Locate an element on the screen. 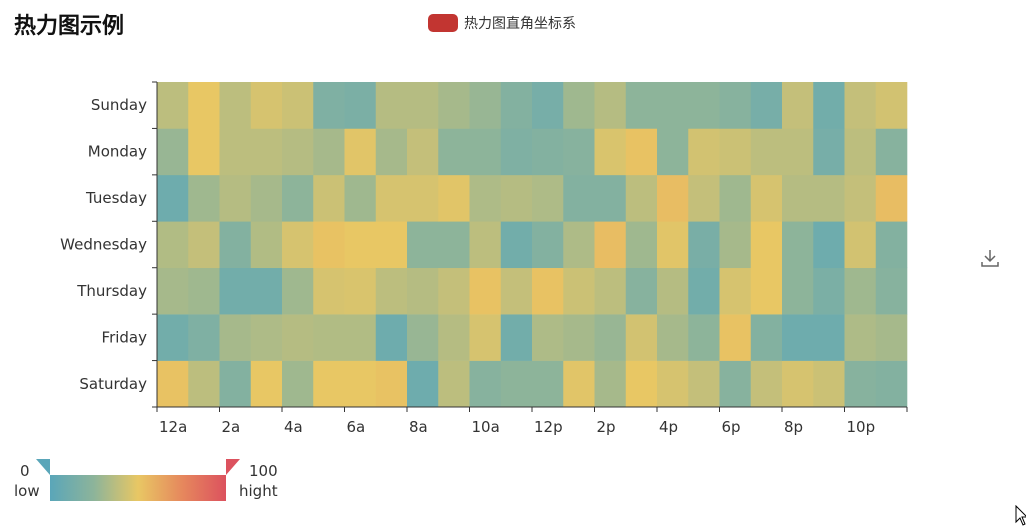 Image resolution: width=1026 pixels, height=528 pixels. visual-map-min-handle is located at coordinates (43, 467).